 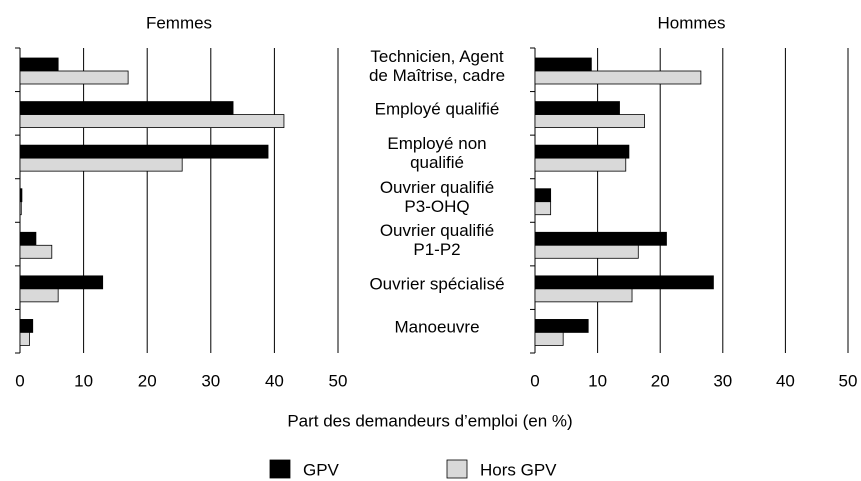 What do you see at coordinates (437, 327) in the screenshot?
I see `category-label: Manoeuvre` at bounding box center [437, 327].